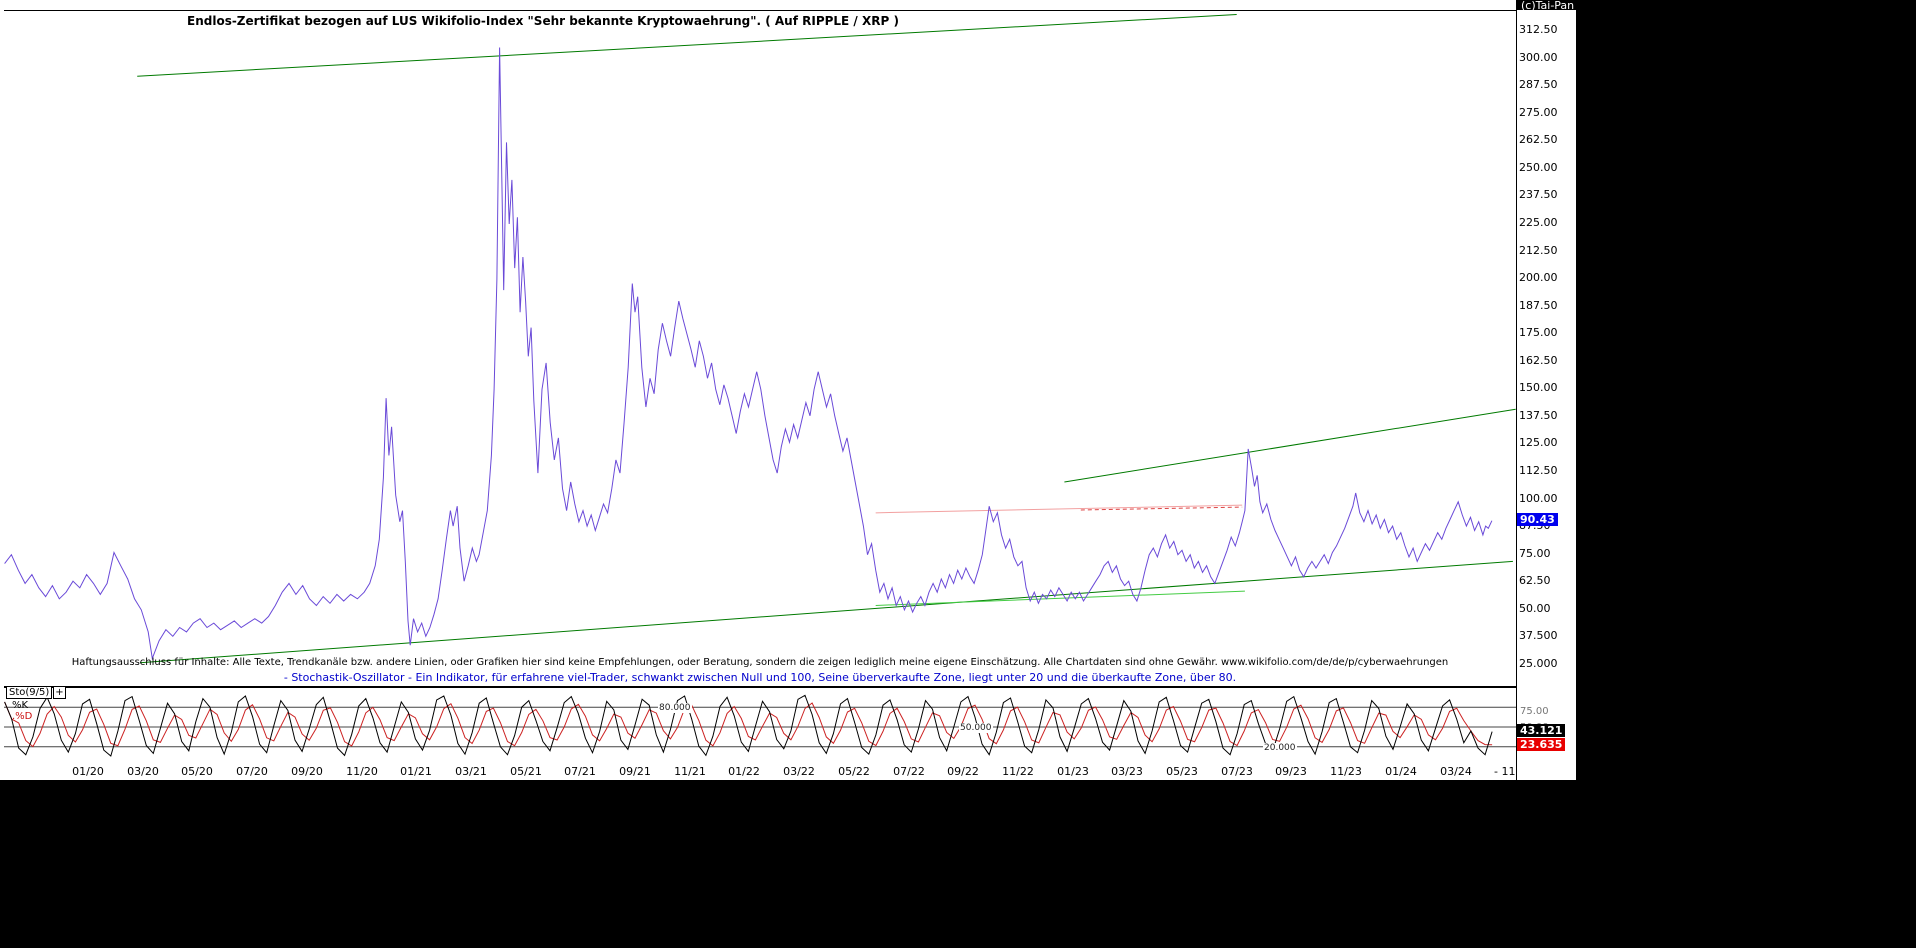 The image size is (1916, 948). I want to click on date-axis-label: 03/21, so click(471, 771).